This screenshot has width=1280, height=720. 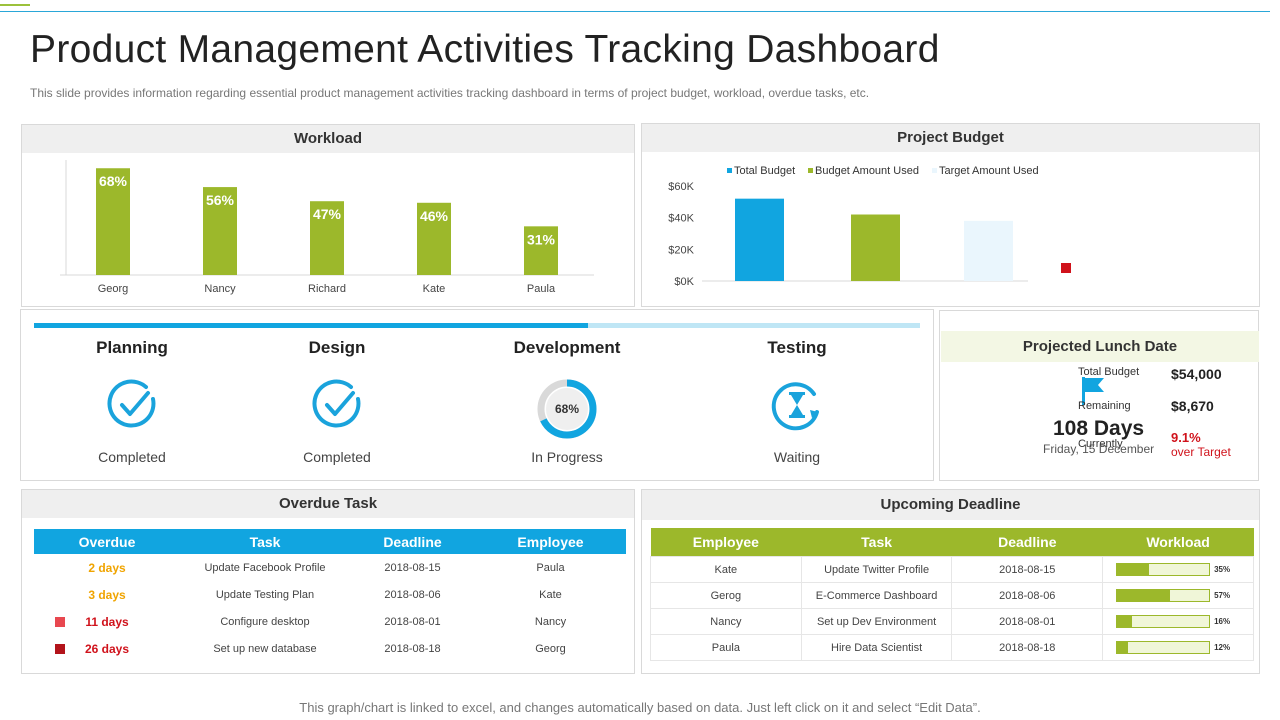 I want to click on budget-legend-label: Target Amount Used, so click(x=989, y=171).